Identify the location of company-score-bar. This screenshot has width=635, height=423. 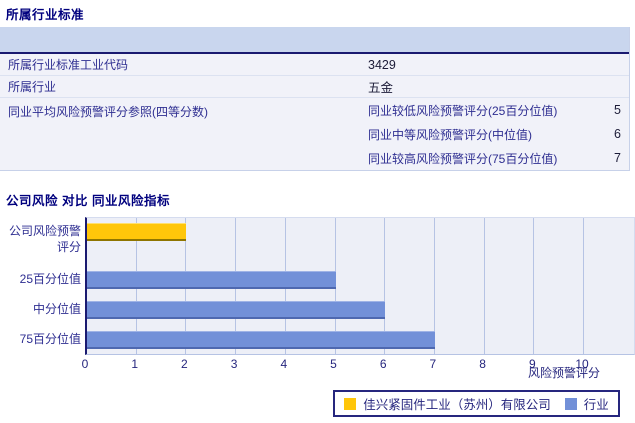
(137, 232).